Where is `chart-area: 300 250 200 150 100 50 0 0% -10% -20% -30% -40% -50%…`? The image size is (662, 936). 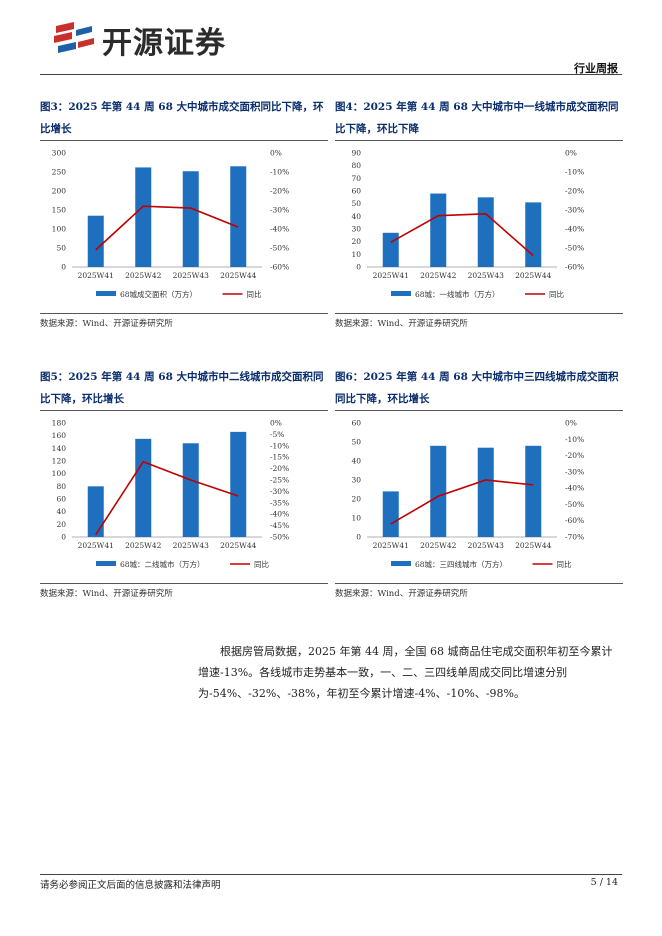 chart-area: 300 250 200 150 100 50 0 0% -10% -20% -30% -40% -50%… is located at coordinates (184, 227).